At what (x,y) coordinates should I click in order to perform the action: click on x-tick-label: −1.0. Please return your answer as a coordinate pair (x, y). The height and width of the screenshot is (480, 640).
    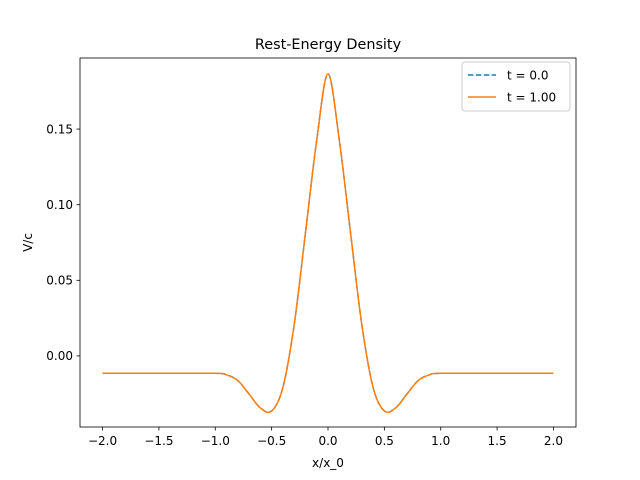
    Looking at the image, I should click on (215, 441).